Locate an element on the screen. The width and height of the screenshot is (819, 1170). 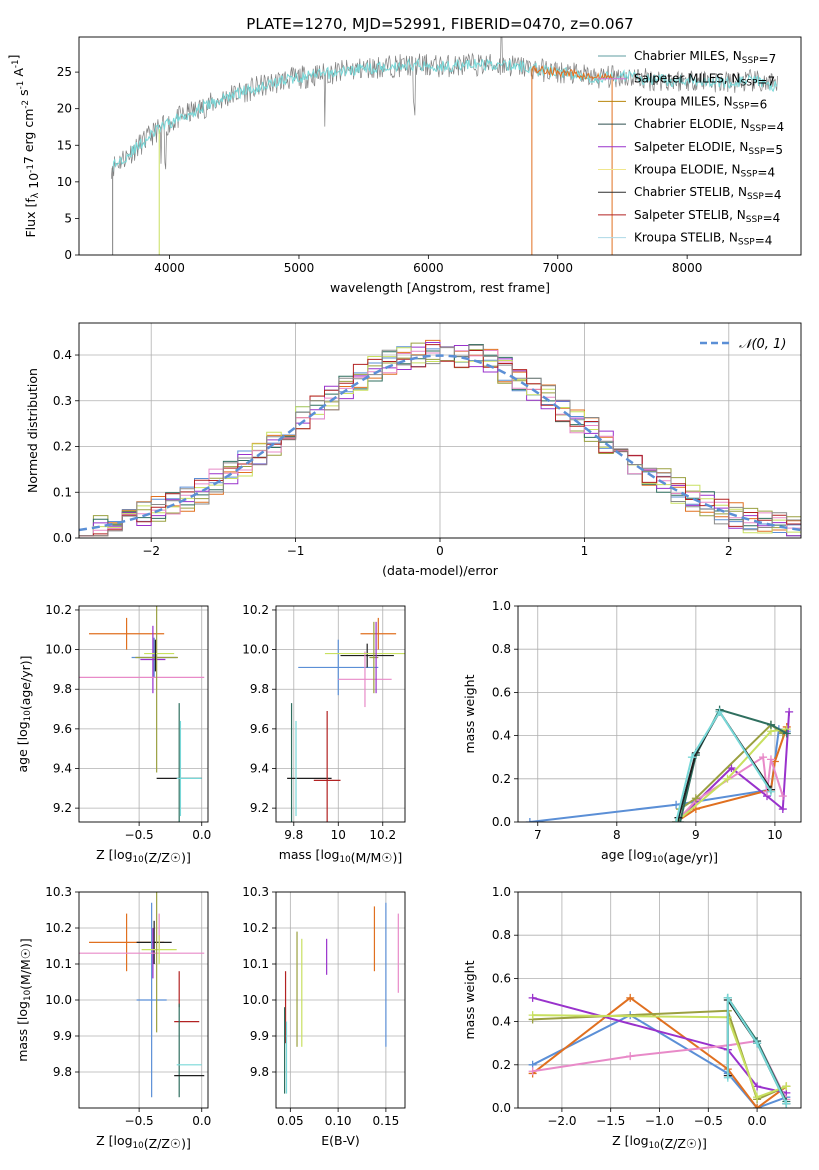
y-tick-label: 9.2 is located at coordinates (62, 808).